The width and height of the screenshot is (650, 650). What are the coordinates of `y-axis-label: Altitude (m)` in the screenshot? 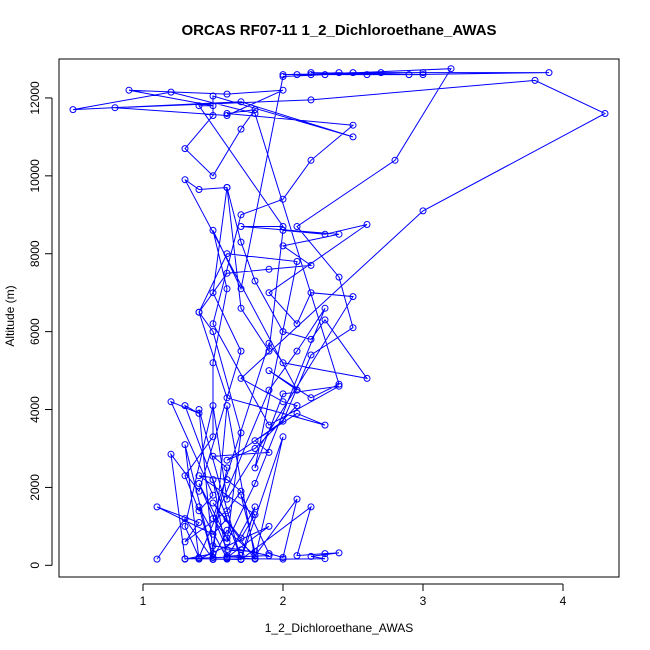 It's located at (10, 315).